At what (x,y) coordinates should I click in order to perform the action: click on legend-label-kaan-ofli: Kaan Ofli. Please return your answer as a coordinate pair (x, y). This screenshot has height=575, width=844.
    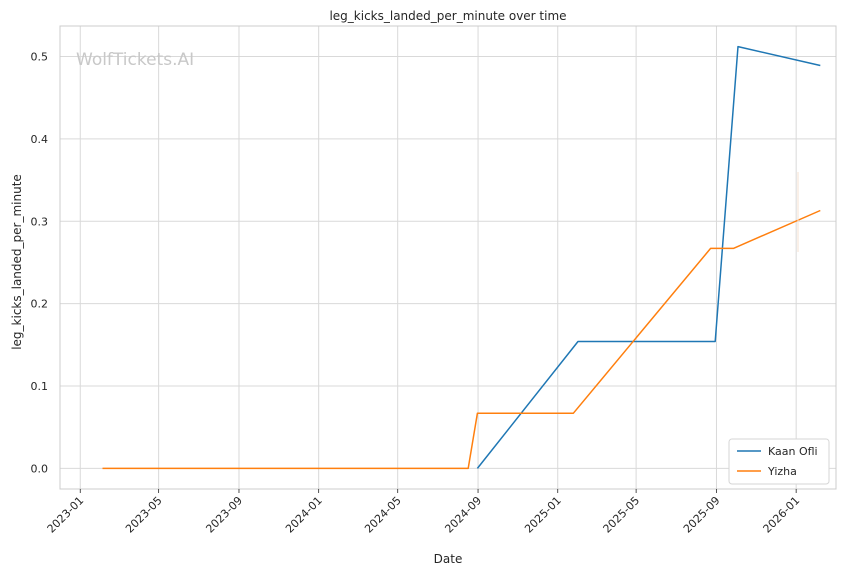
    Looking at the image, I should click on (793, 451).